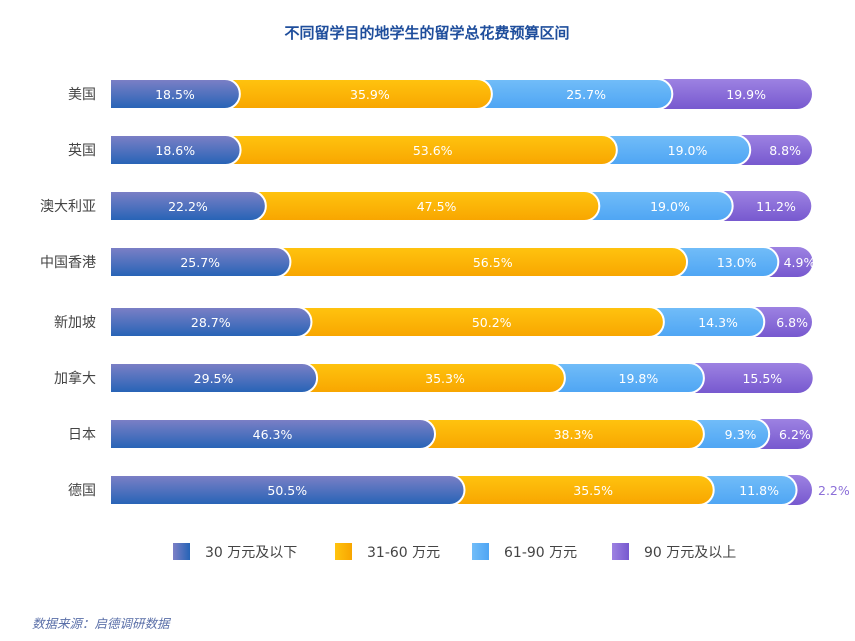  What do you see at coordinates (251, 553) in the screenshot?
I see `legend-label: 30 万元及以下` at bounding box center [251, 553].